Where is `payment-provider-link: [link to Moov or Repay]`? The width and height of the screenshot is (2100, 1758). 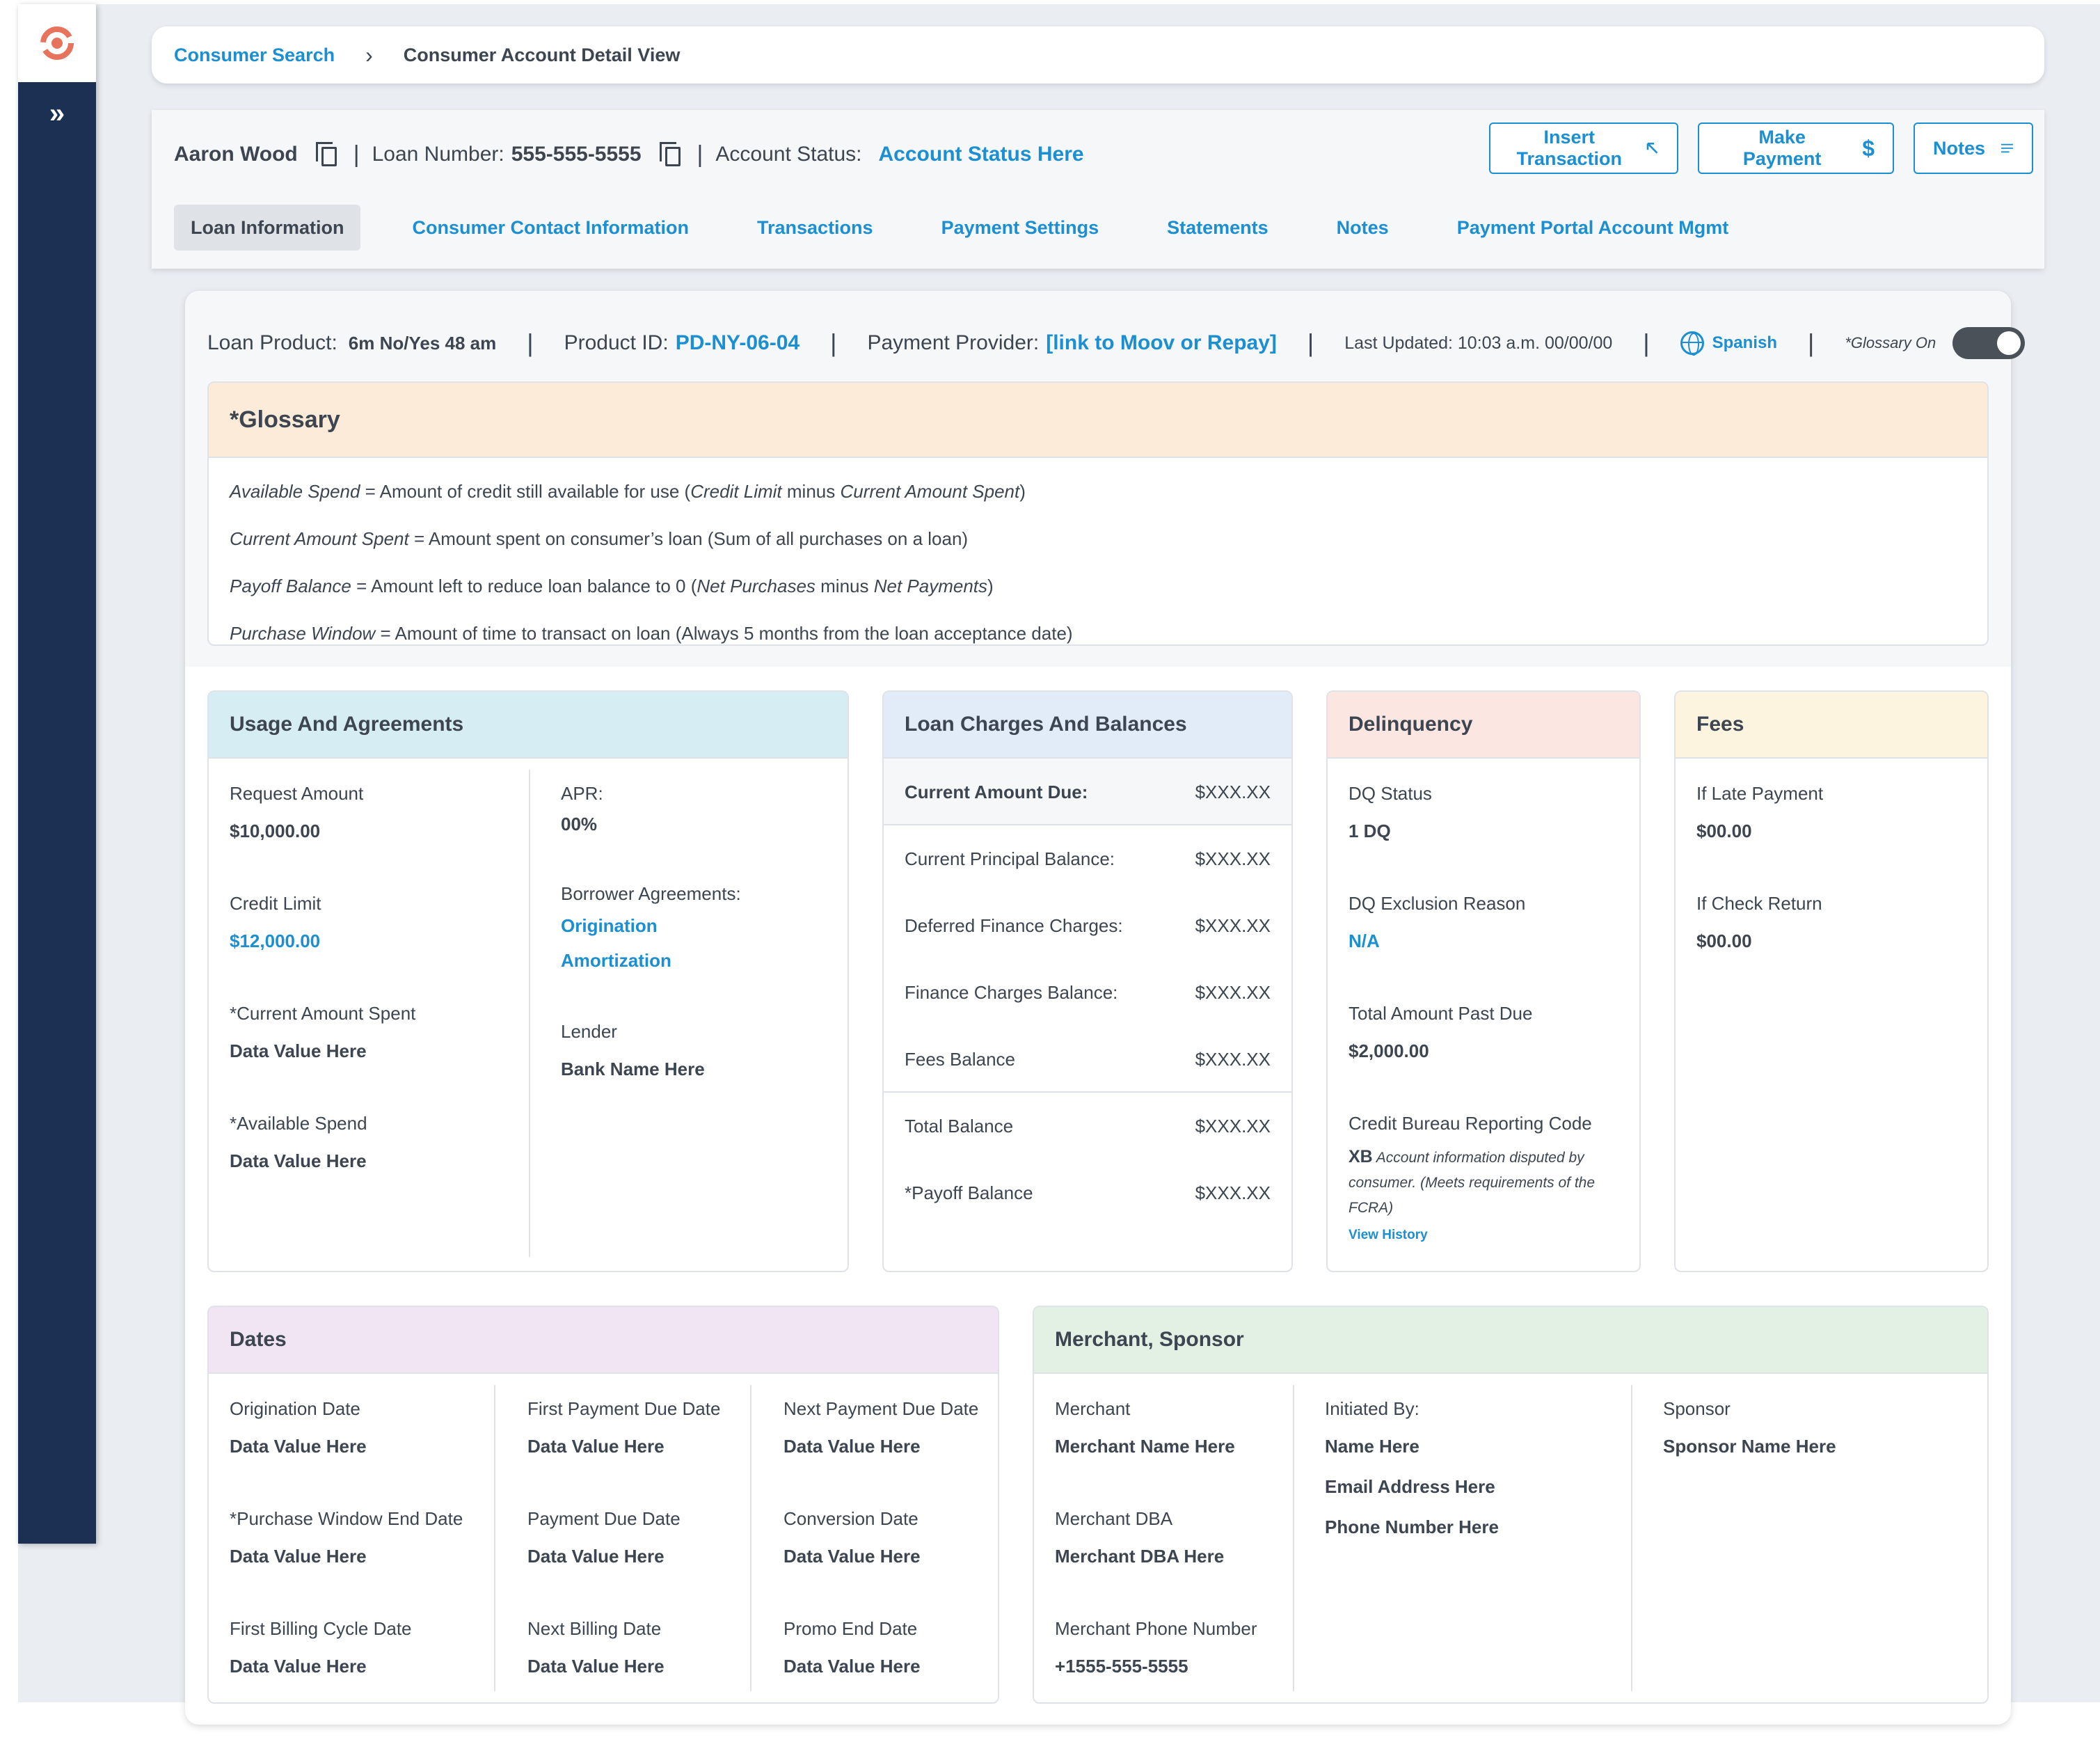 payment-provider-link: [link to Moov or Repay] is located at coordinates (1161, 342).